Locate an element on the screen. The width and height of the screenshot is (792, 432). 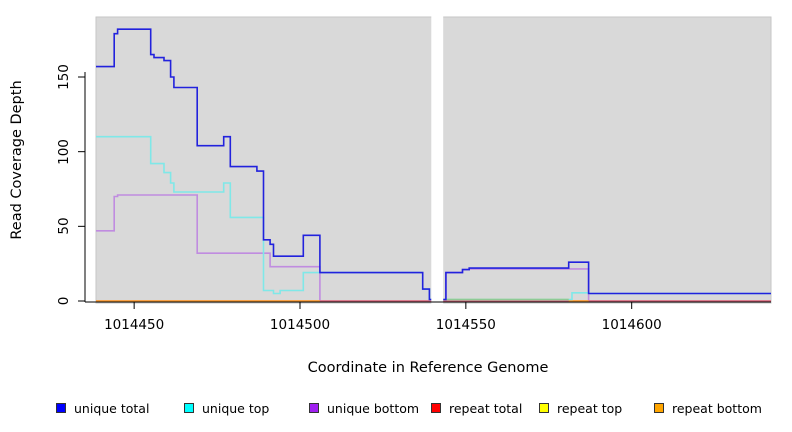
y-tick-label-2: 100 is located at coordinates (64, 151).